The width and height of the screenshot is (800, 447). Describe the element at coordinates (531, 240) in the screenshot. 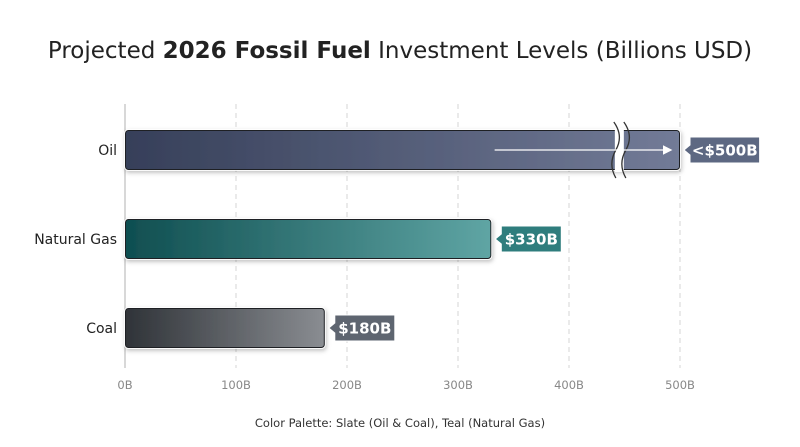

I see `value-label: $330B` at that location.